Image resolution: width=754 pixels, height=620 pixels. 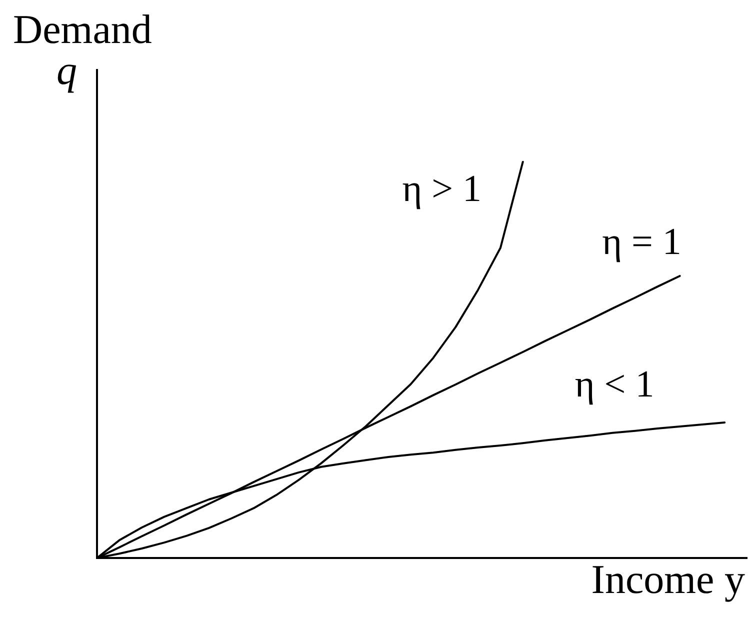 I want to click on series-label: η < 1, so click(x=614, y=385).